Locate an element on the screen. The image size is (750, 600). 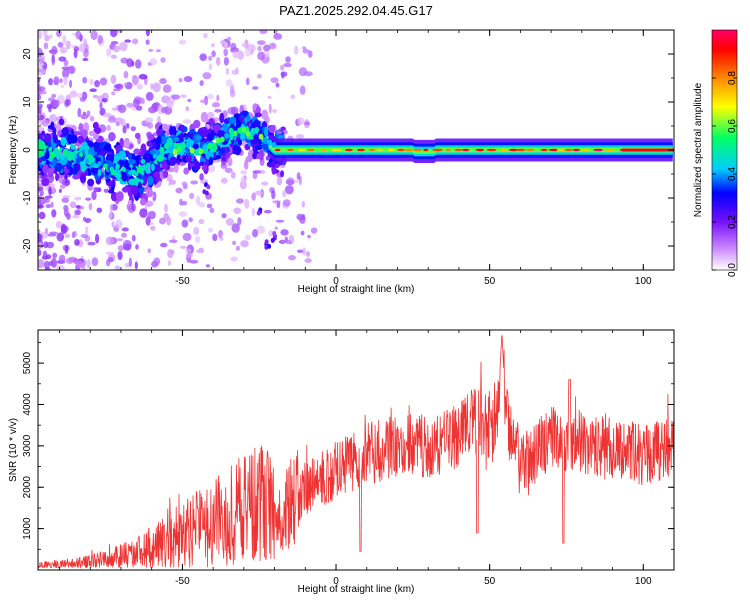
y-tick-label: 1000 is located at coordinates (27, 528).